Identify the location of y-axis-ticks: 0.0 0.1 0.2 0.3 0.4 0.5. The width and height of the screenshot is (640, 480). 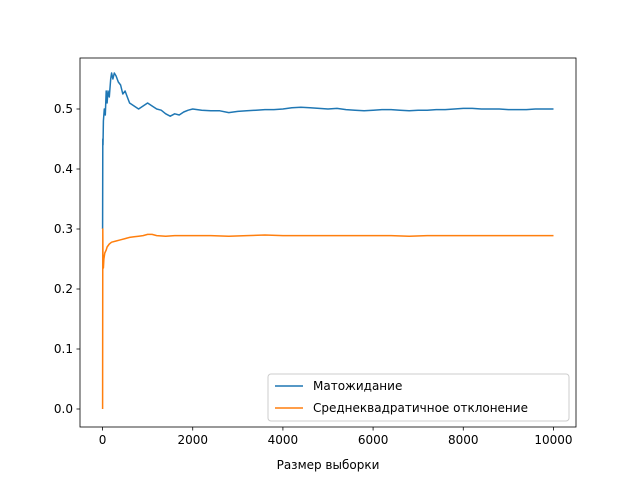
(67, 259).